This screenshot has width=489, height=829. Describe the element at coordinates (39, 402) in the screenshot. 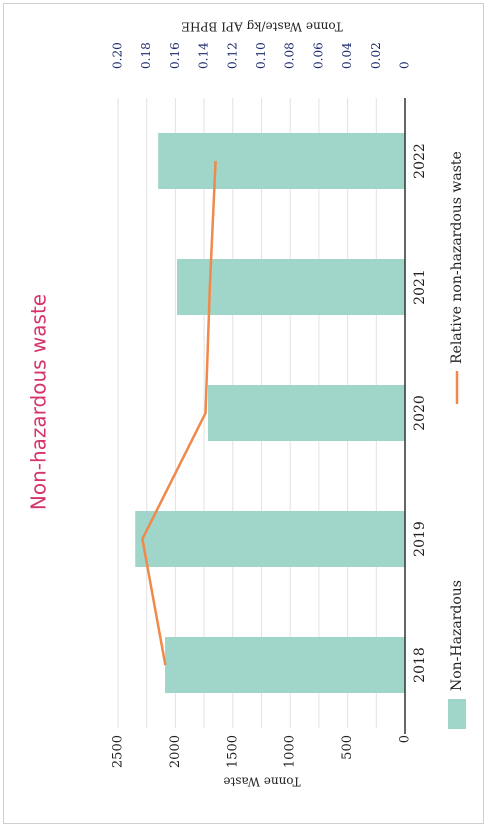

I see `chart-title: Non-hazardous waste` at that location.